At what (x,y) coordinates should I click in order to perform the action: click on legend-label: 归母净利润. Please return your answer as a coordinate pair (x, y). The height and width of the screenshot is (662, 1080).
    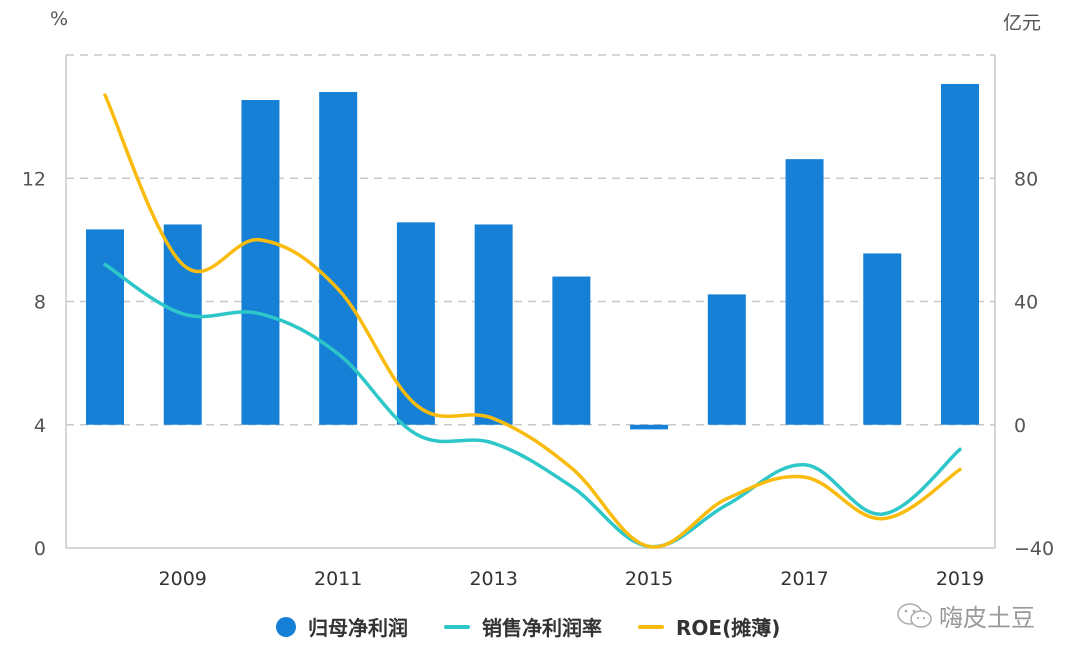
    Looking at the image, I should click on (358, 628).